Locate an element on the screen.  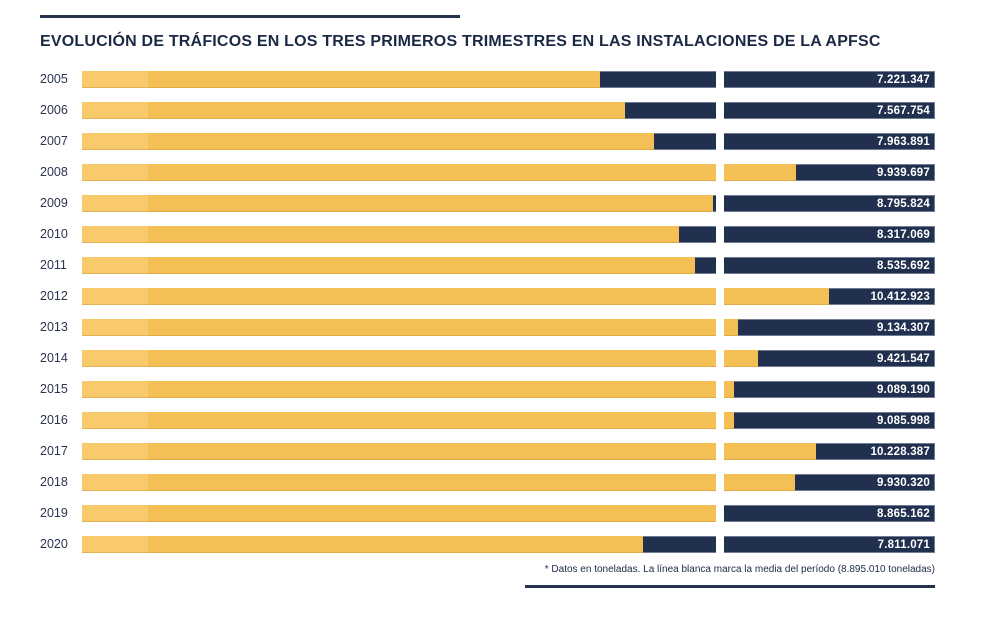
year-label: 2010 is located at coordinates (54, 234).